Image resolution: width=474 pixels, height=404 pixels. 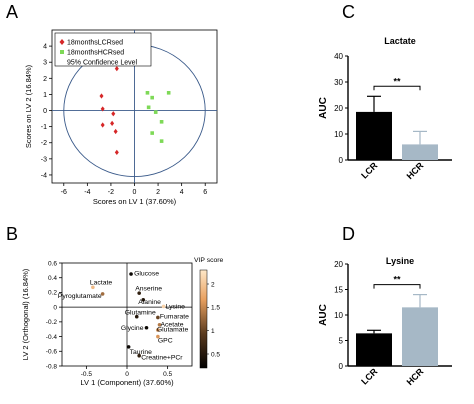 I want to click on loading-label: Glutamine, so click(x=140, y=313).